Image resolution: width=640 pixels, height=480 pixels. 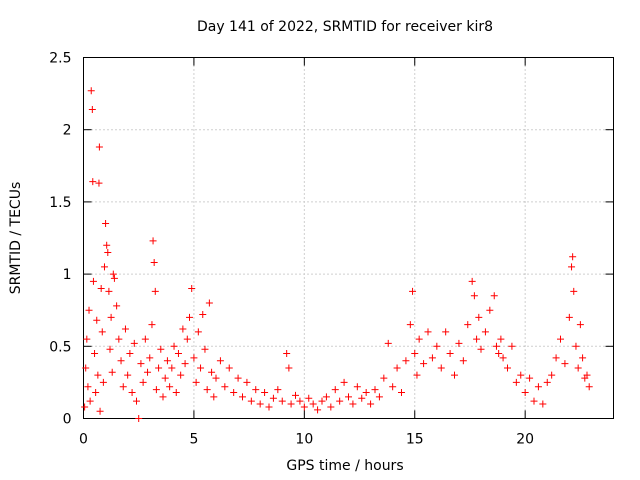 I want to click on y-tick-label: 1, so click(x=67, y=275).